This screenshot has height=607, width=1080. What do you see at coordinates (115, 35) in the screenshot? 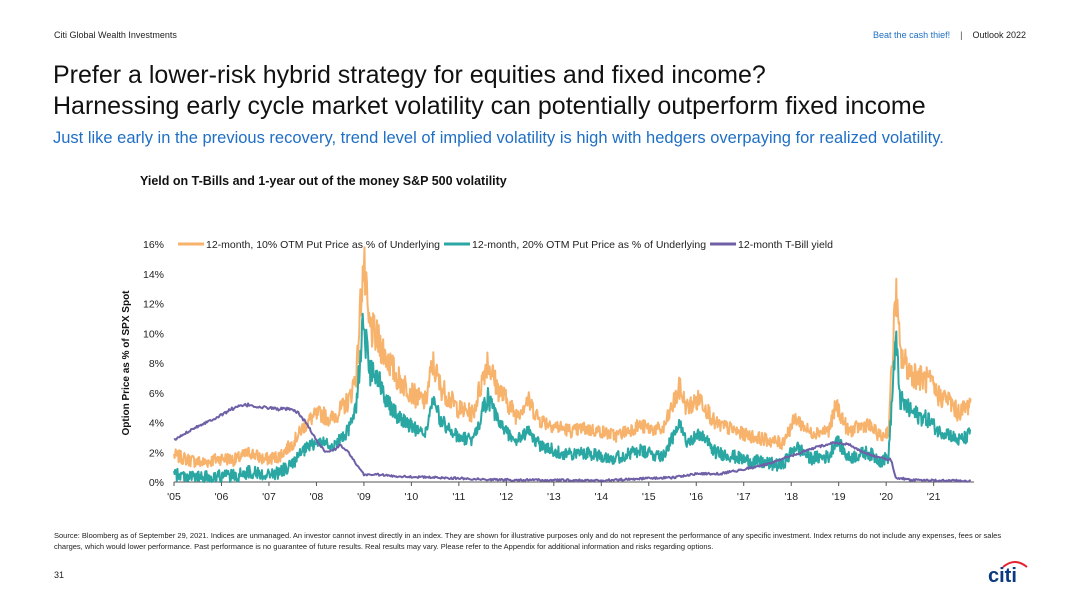
I see `brand-name: Citi Global Wealth Investments` at bounding box center [115, 35].